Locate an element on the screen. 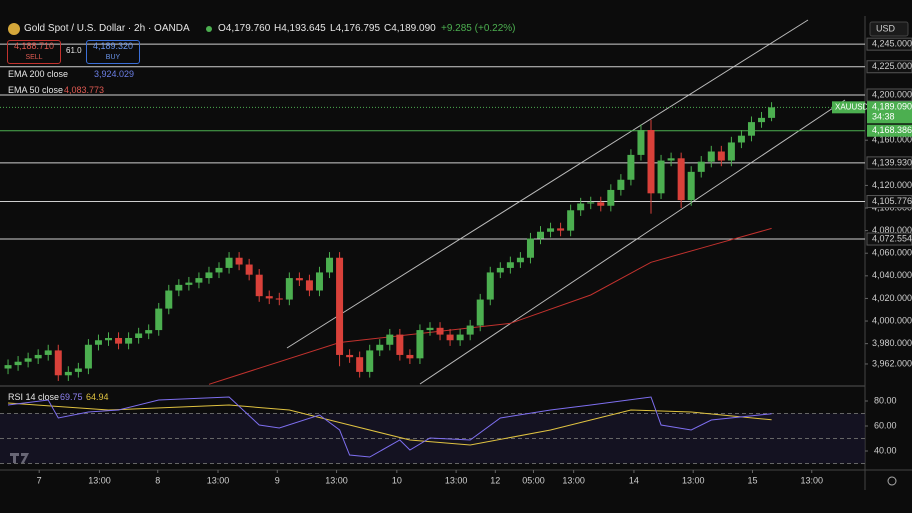 This screenshot has height=513, width=912. ema50-value: 4,083.773 is located at coordinates (84, 90).